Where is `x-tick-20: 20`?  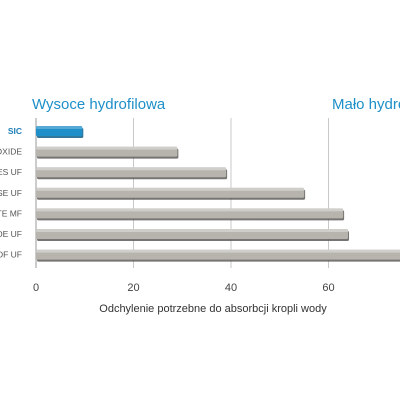
x-tick-20: 20 is located at coordinates (133, 288).